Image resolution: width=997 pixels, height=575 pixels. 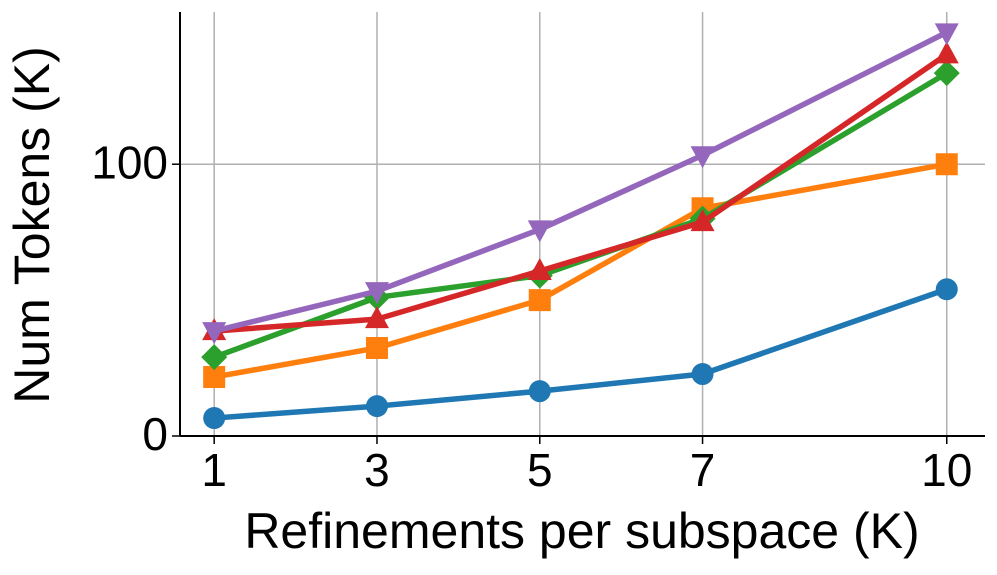 I want to click on x-tick-label: 10, so click(x=946, y=470).